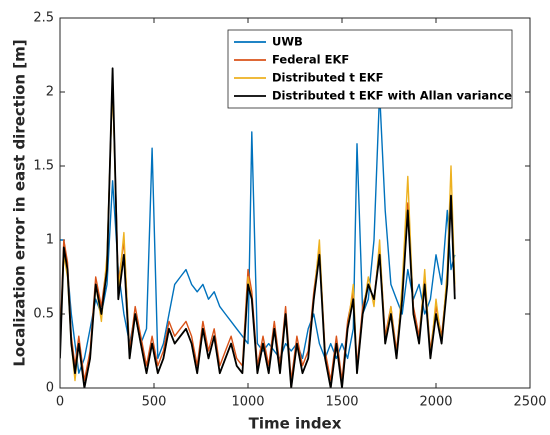  Describe the element at coordinates (310, 60) in the screenshot. I see `legend-label: Federal EKF` at that location.